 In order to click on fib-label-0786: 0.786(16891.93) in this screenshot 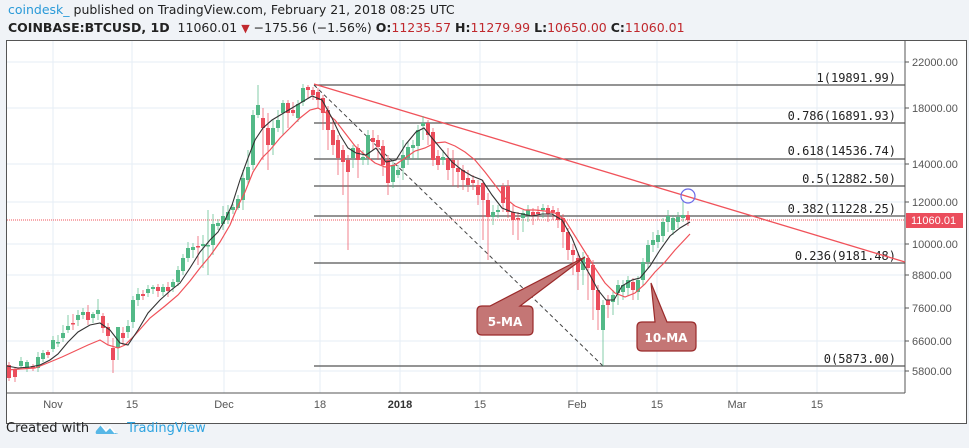, I will do `click(842, 116)`.